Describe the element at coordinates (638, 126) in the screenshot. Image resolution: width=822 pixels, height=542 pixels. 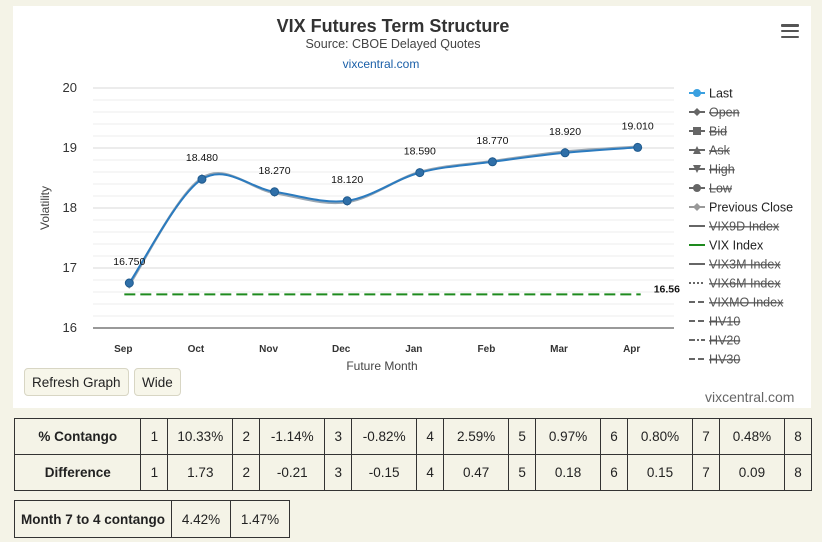
I see `data-label: 19.010` at that location.